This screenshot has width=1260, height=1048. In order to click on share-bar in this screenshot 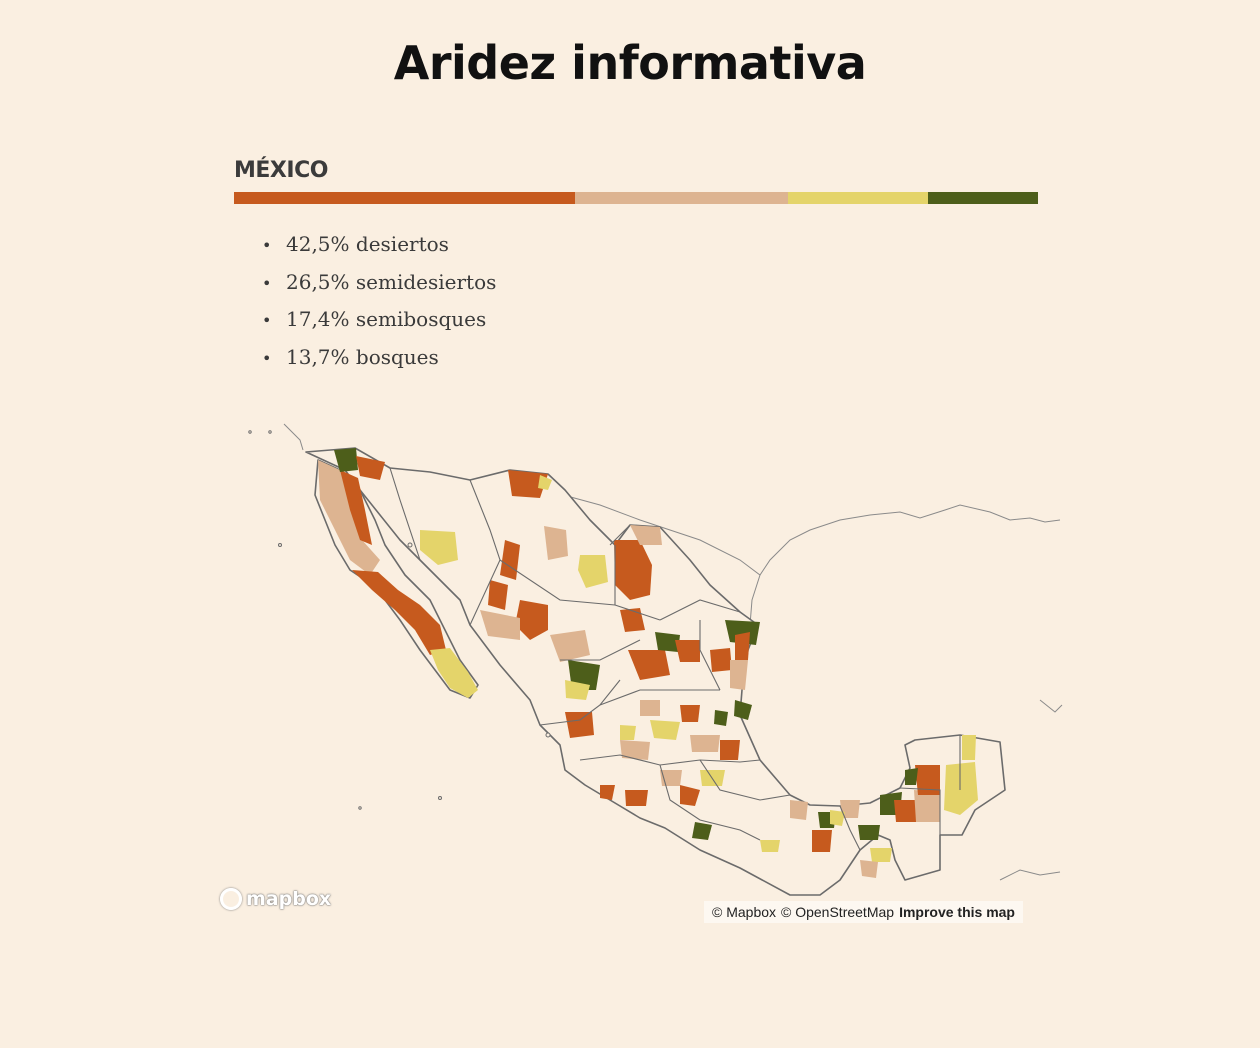, I will do `click(636, 198)`.